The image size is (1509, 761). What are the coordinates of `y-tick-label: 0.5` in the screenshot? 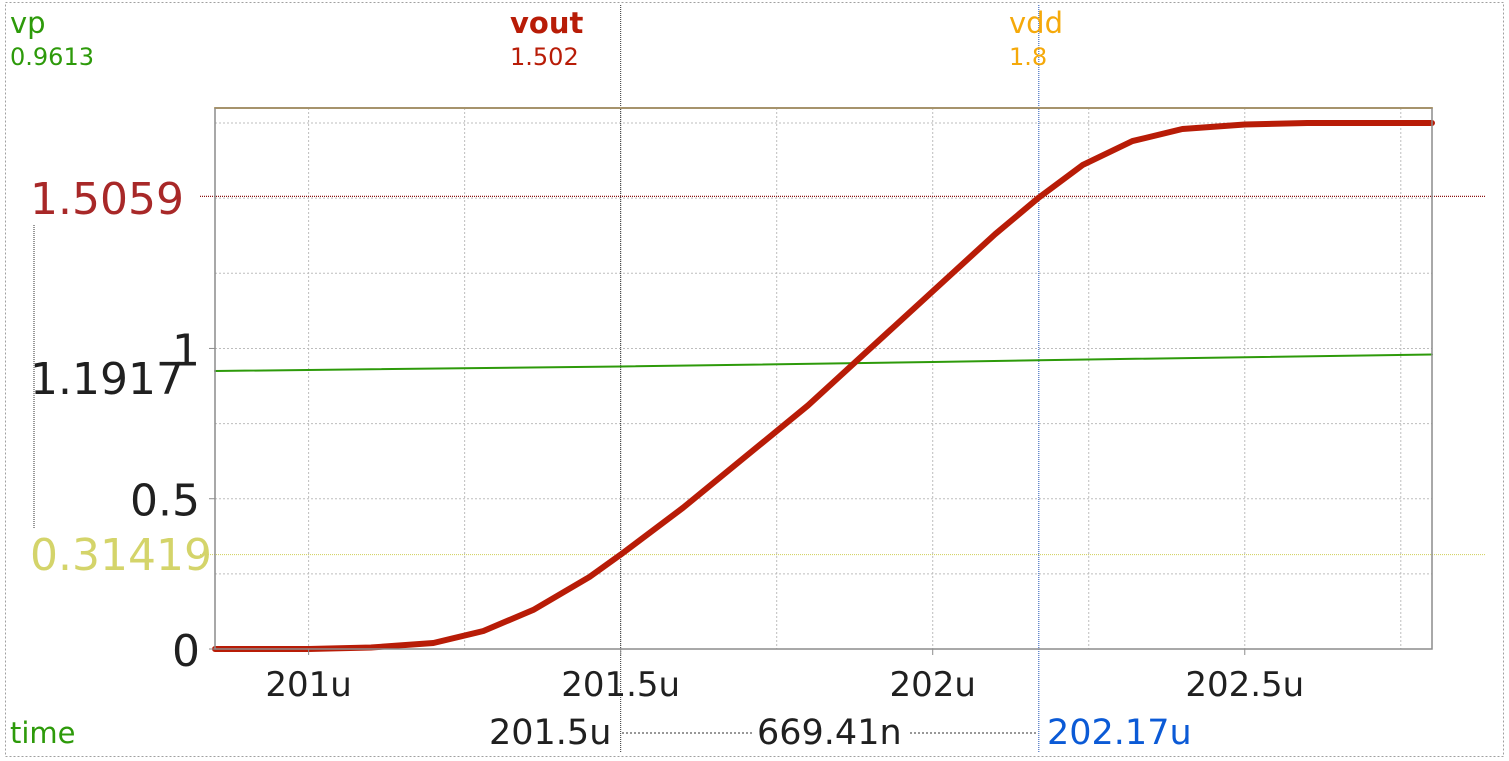 It's located at (165, 501).